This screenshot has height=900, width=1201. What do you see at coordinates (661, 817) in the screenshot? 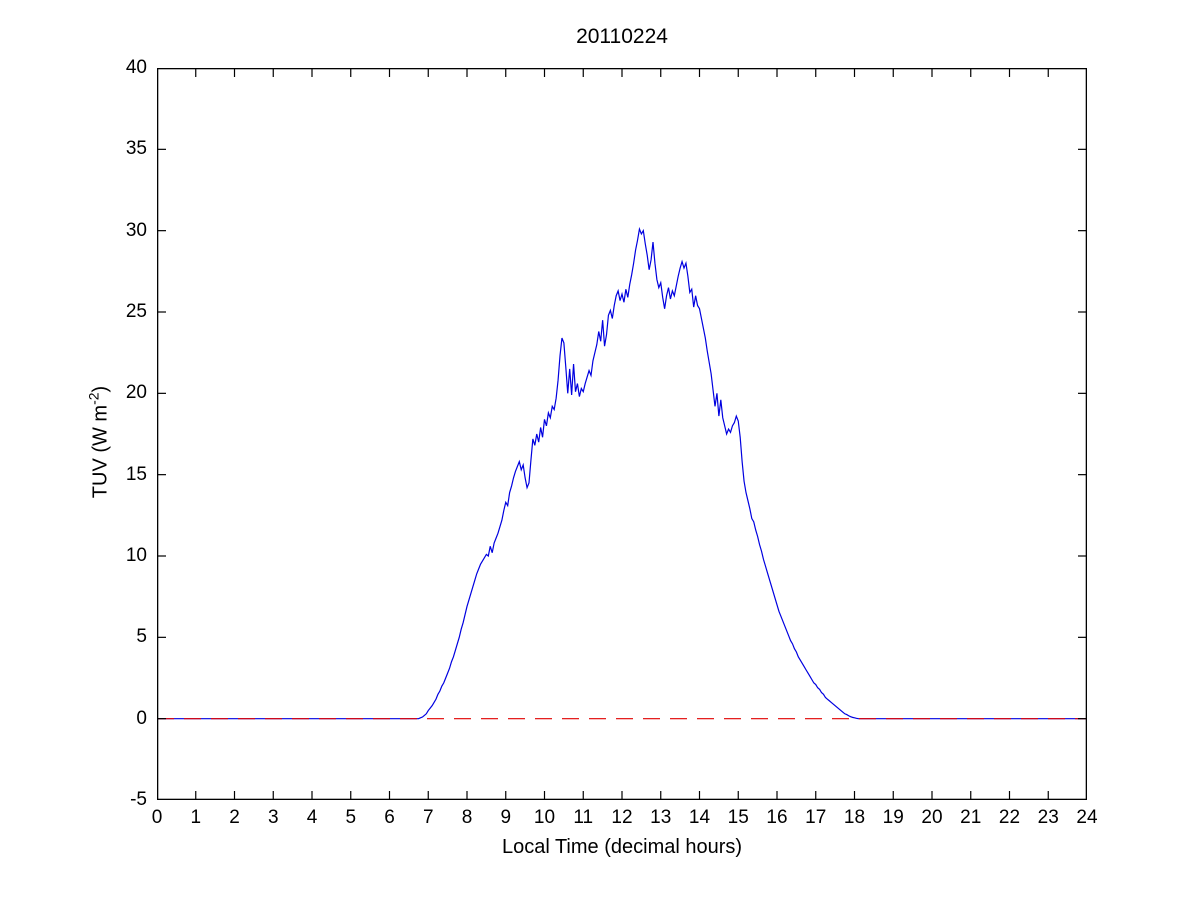
I see `x-tick-label: 13` at bounding box center [661, 817].